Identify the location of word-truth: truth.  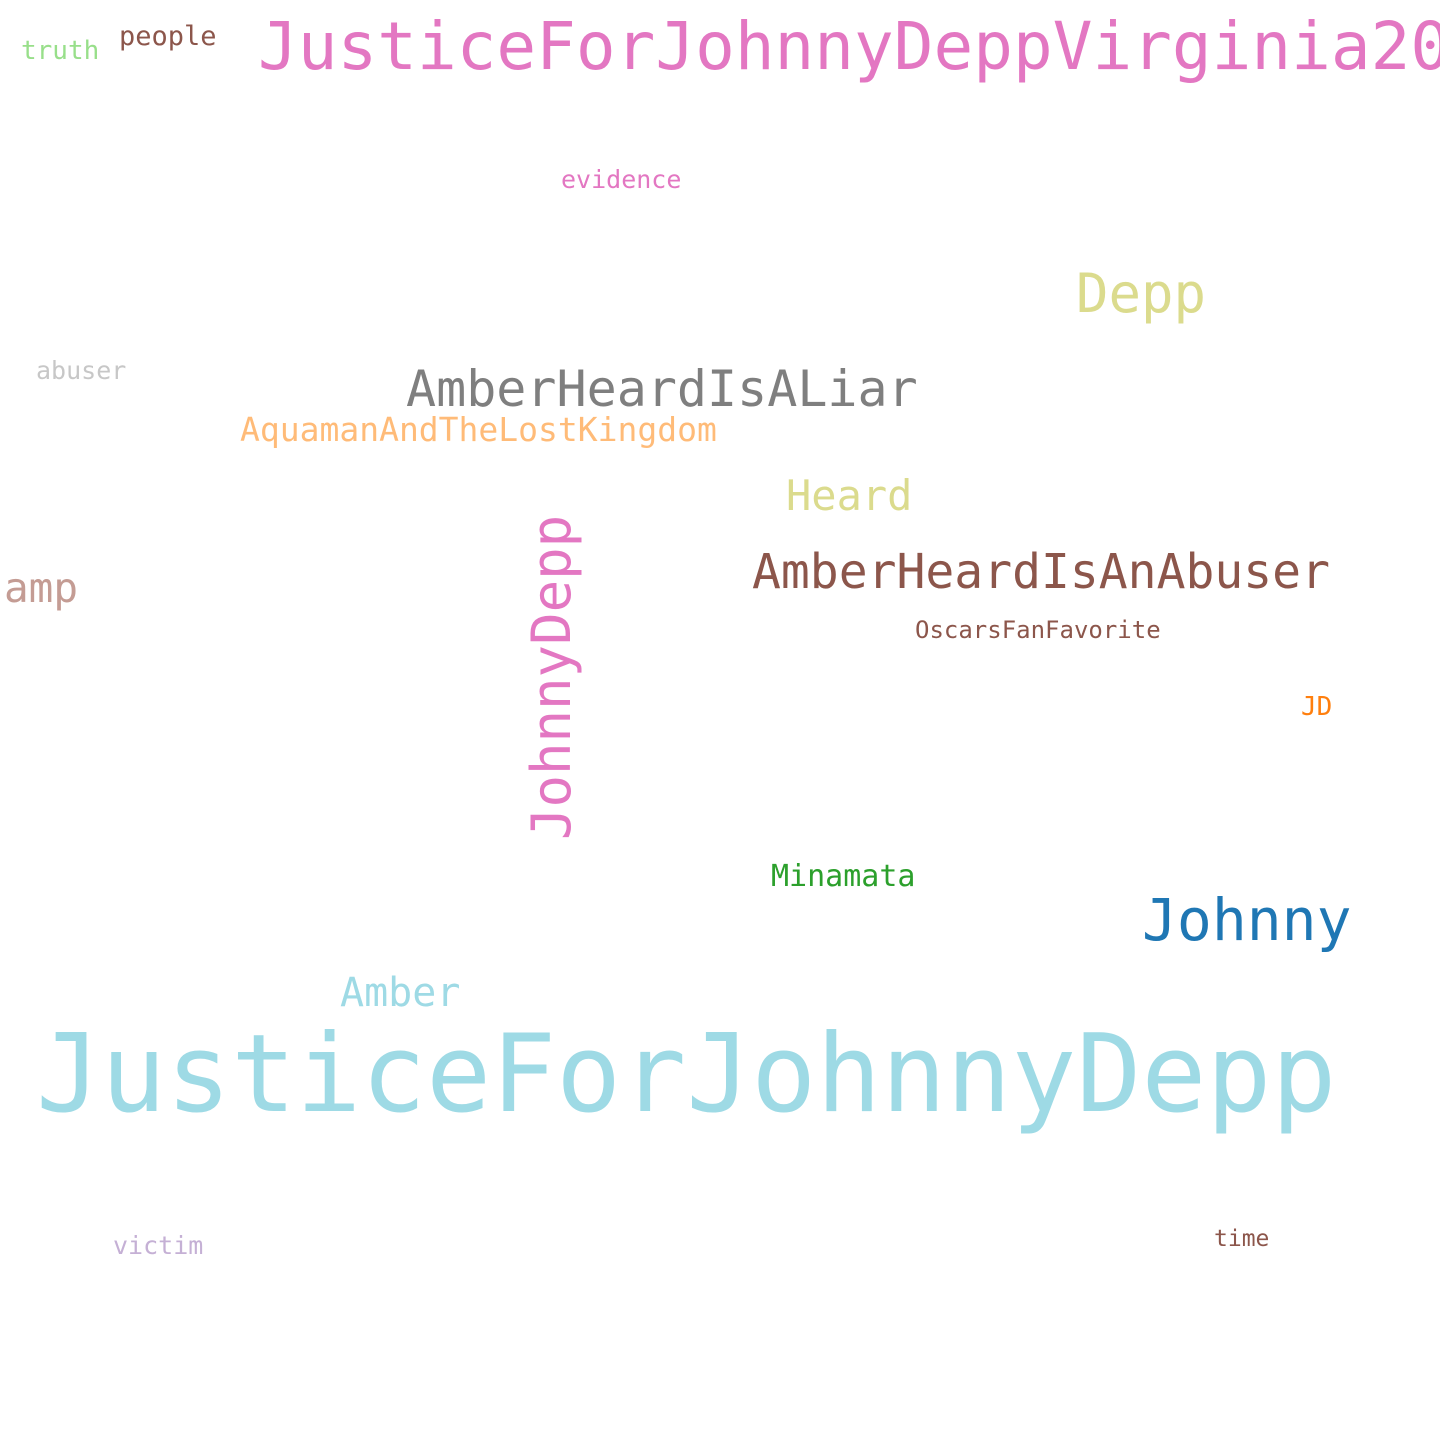
(60, 51).